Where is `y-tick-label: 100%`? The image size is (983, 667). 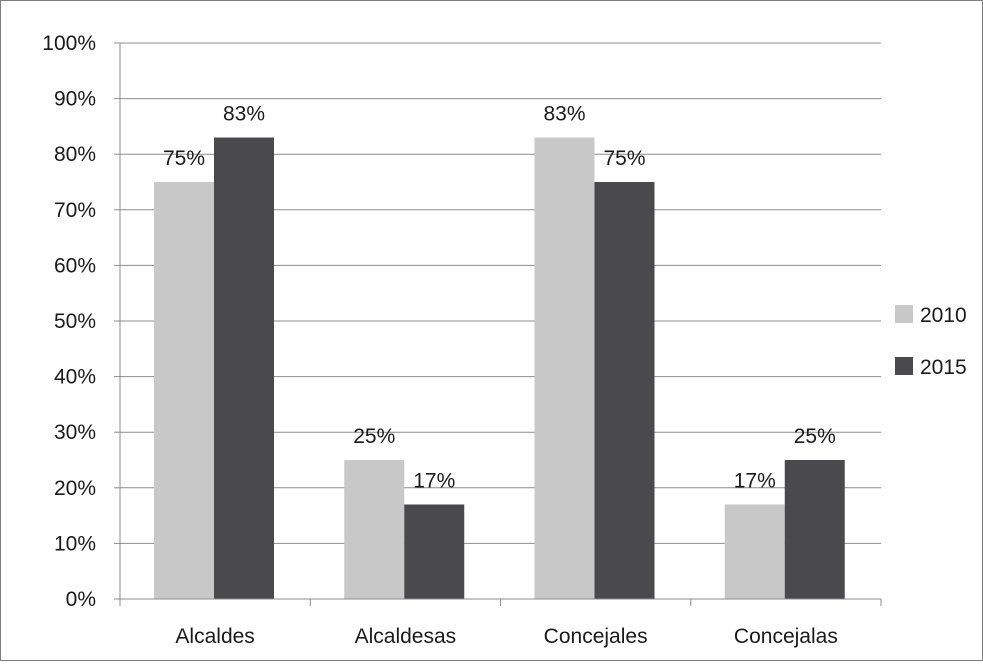 y-tick-label: 100% is located at coordinates (69, 43).